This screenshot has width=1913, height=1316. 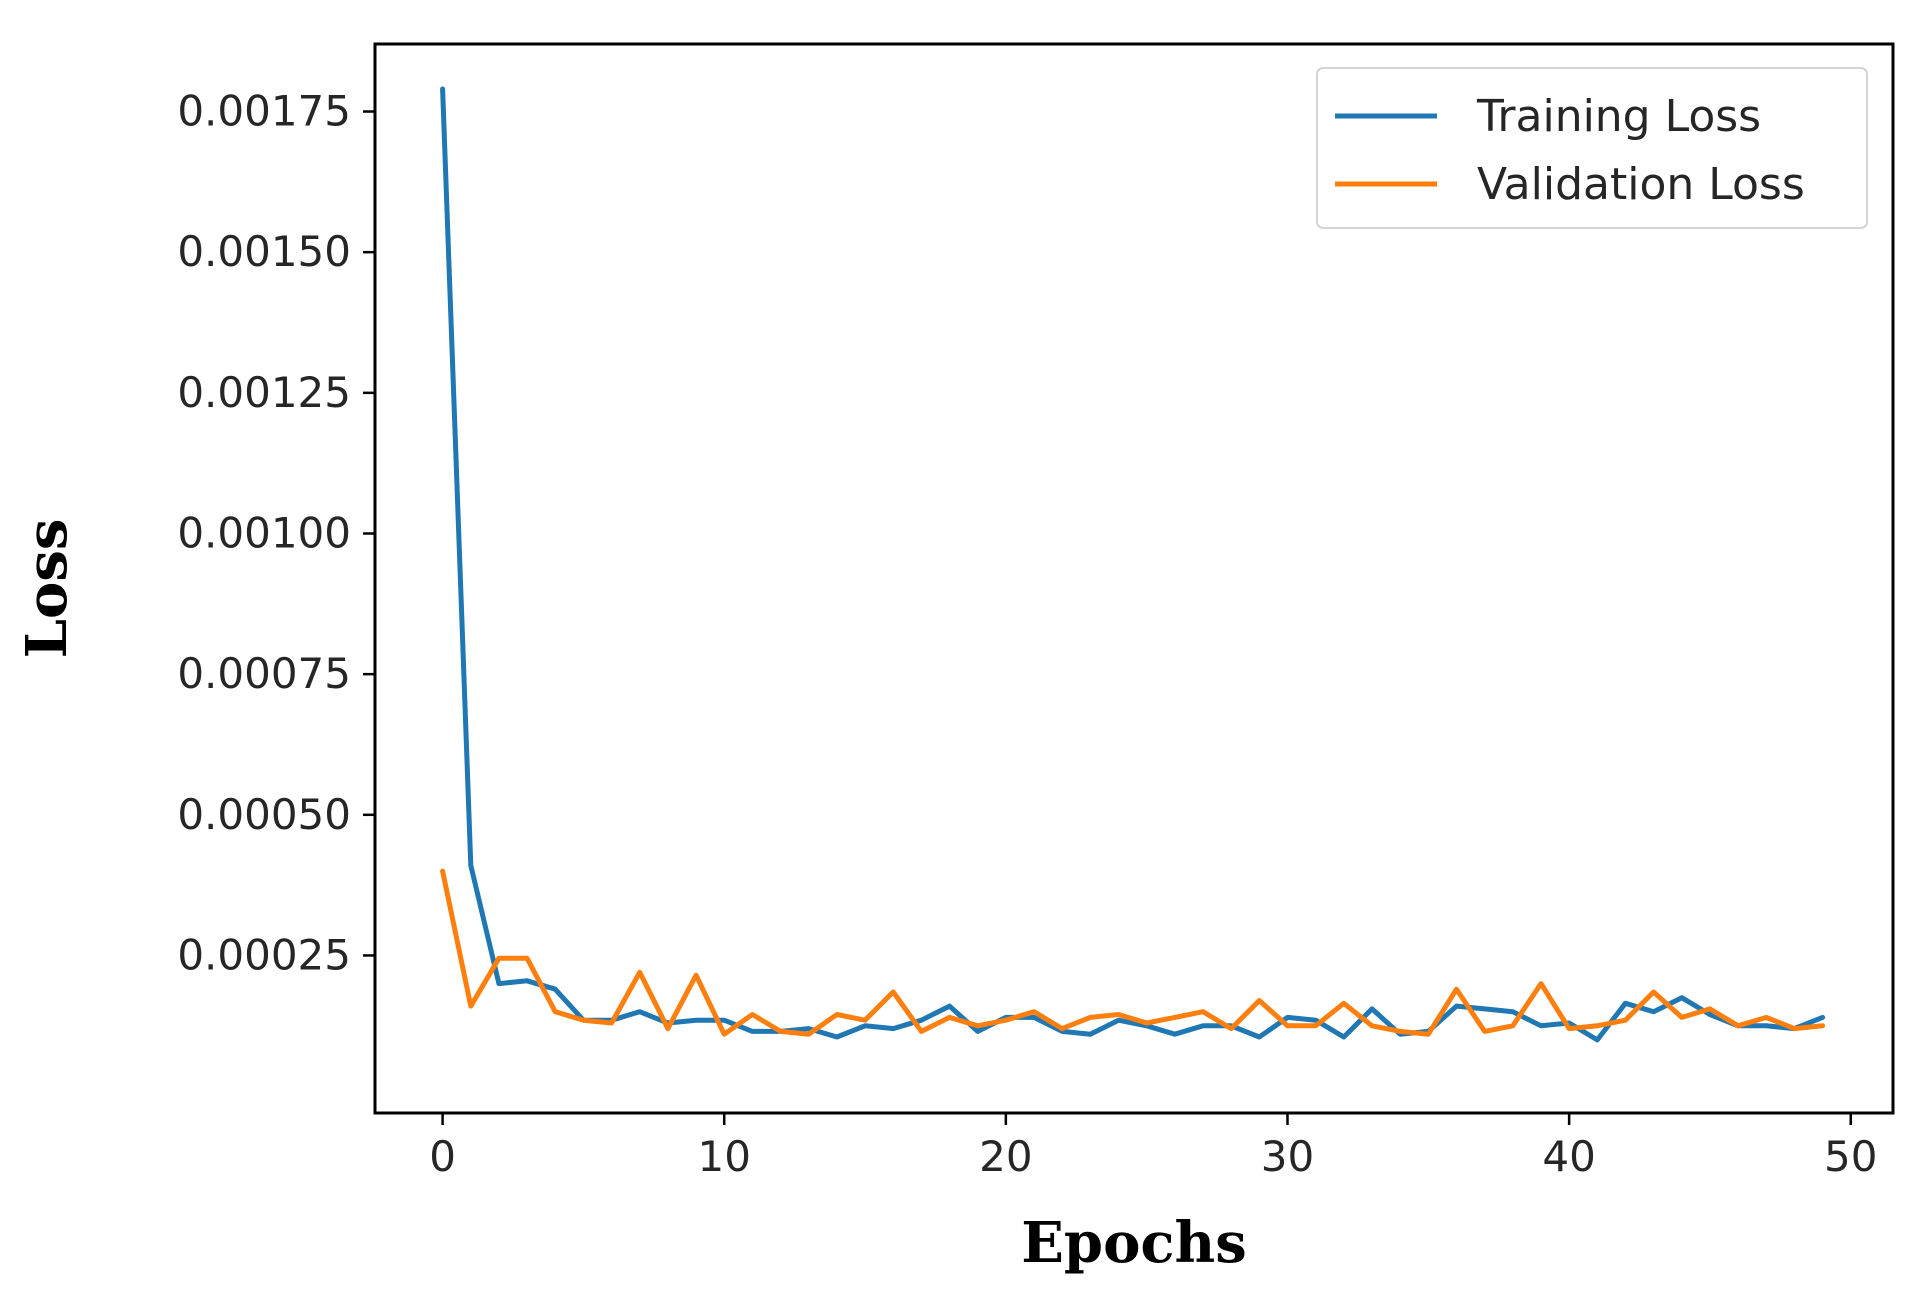 What do you see at coordinates (264, 954) in the screenshot?
I see `y-tick-label: 0.00025` at bounding box center [264, 954].